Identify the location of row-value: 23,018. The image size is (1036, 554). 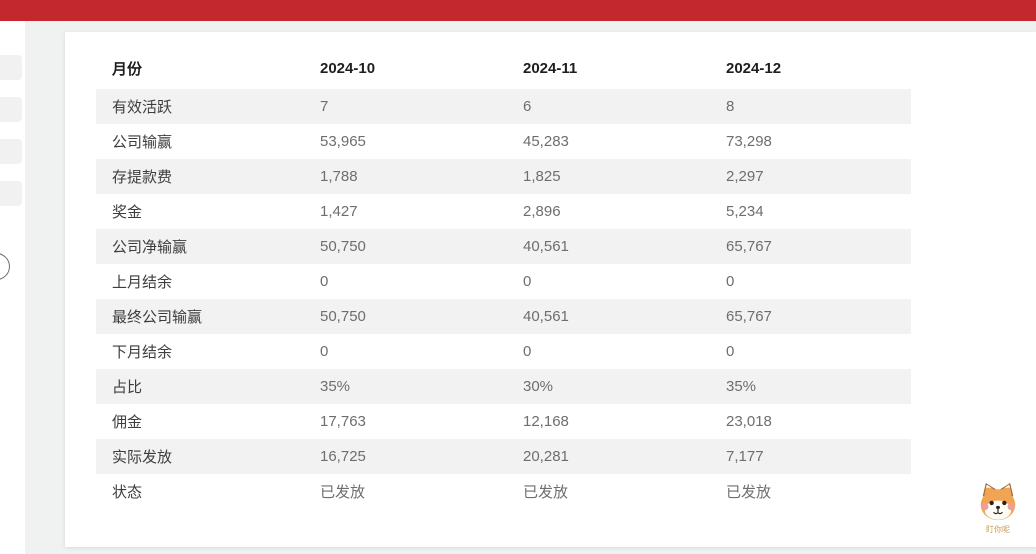
(749, 421).